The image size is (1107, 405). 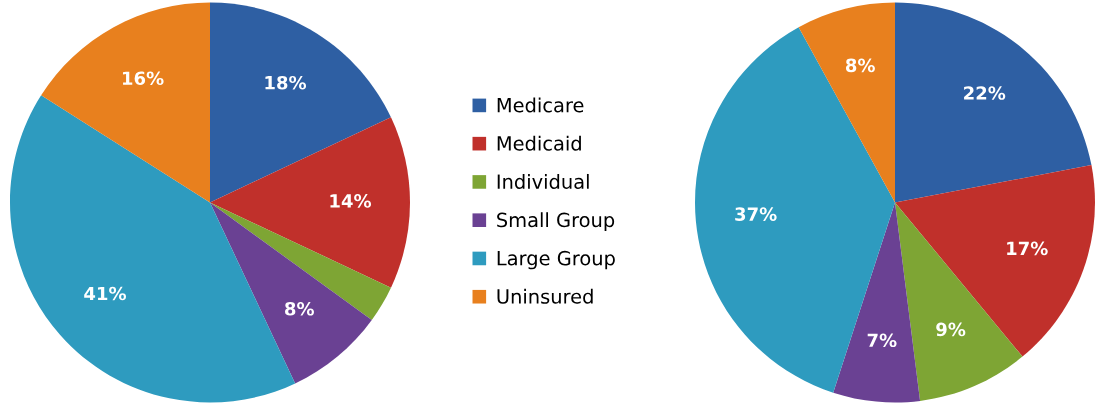 I want to click on data-label: 14%, so click(x=351, y=201).